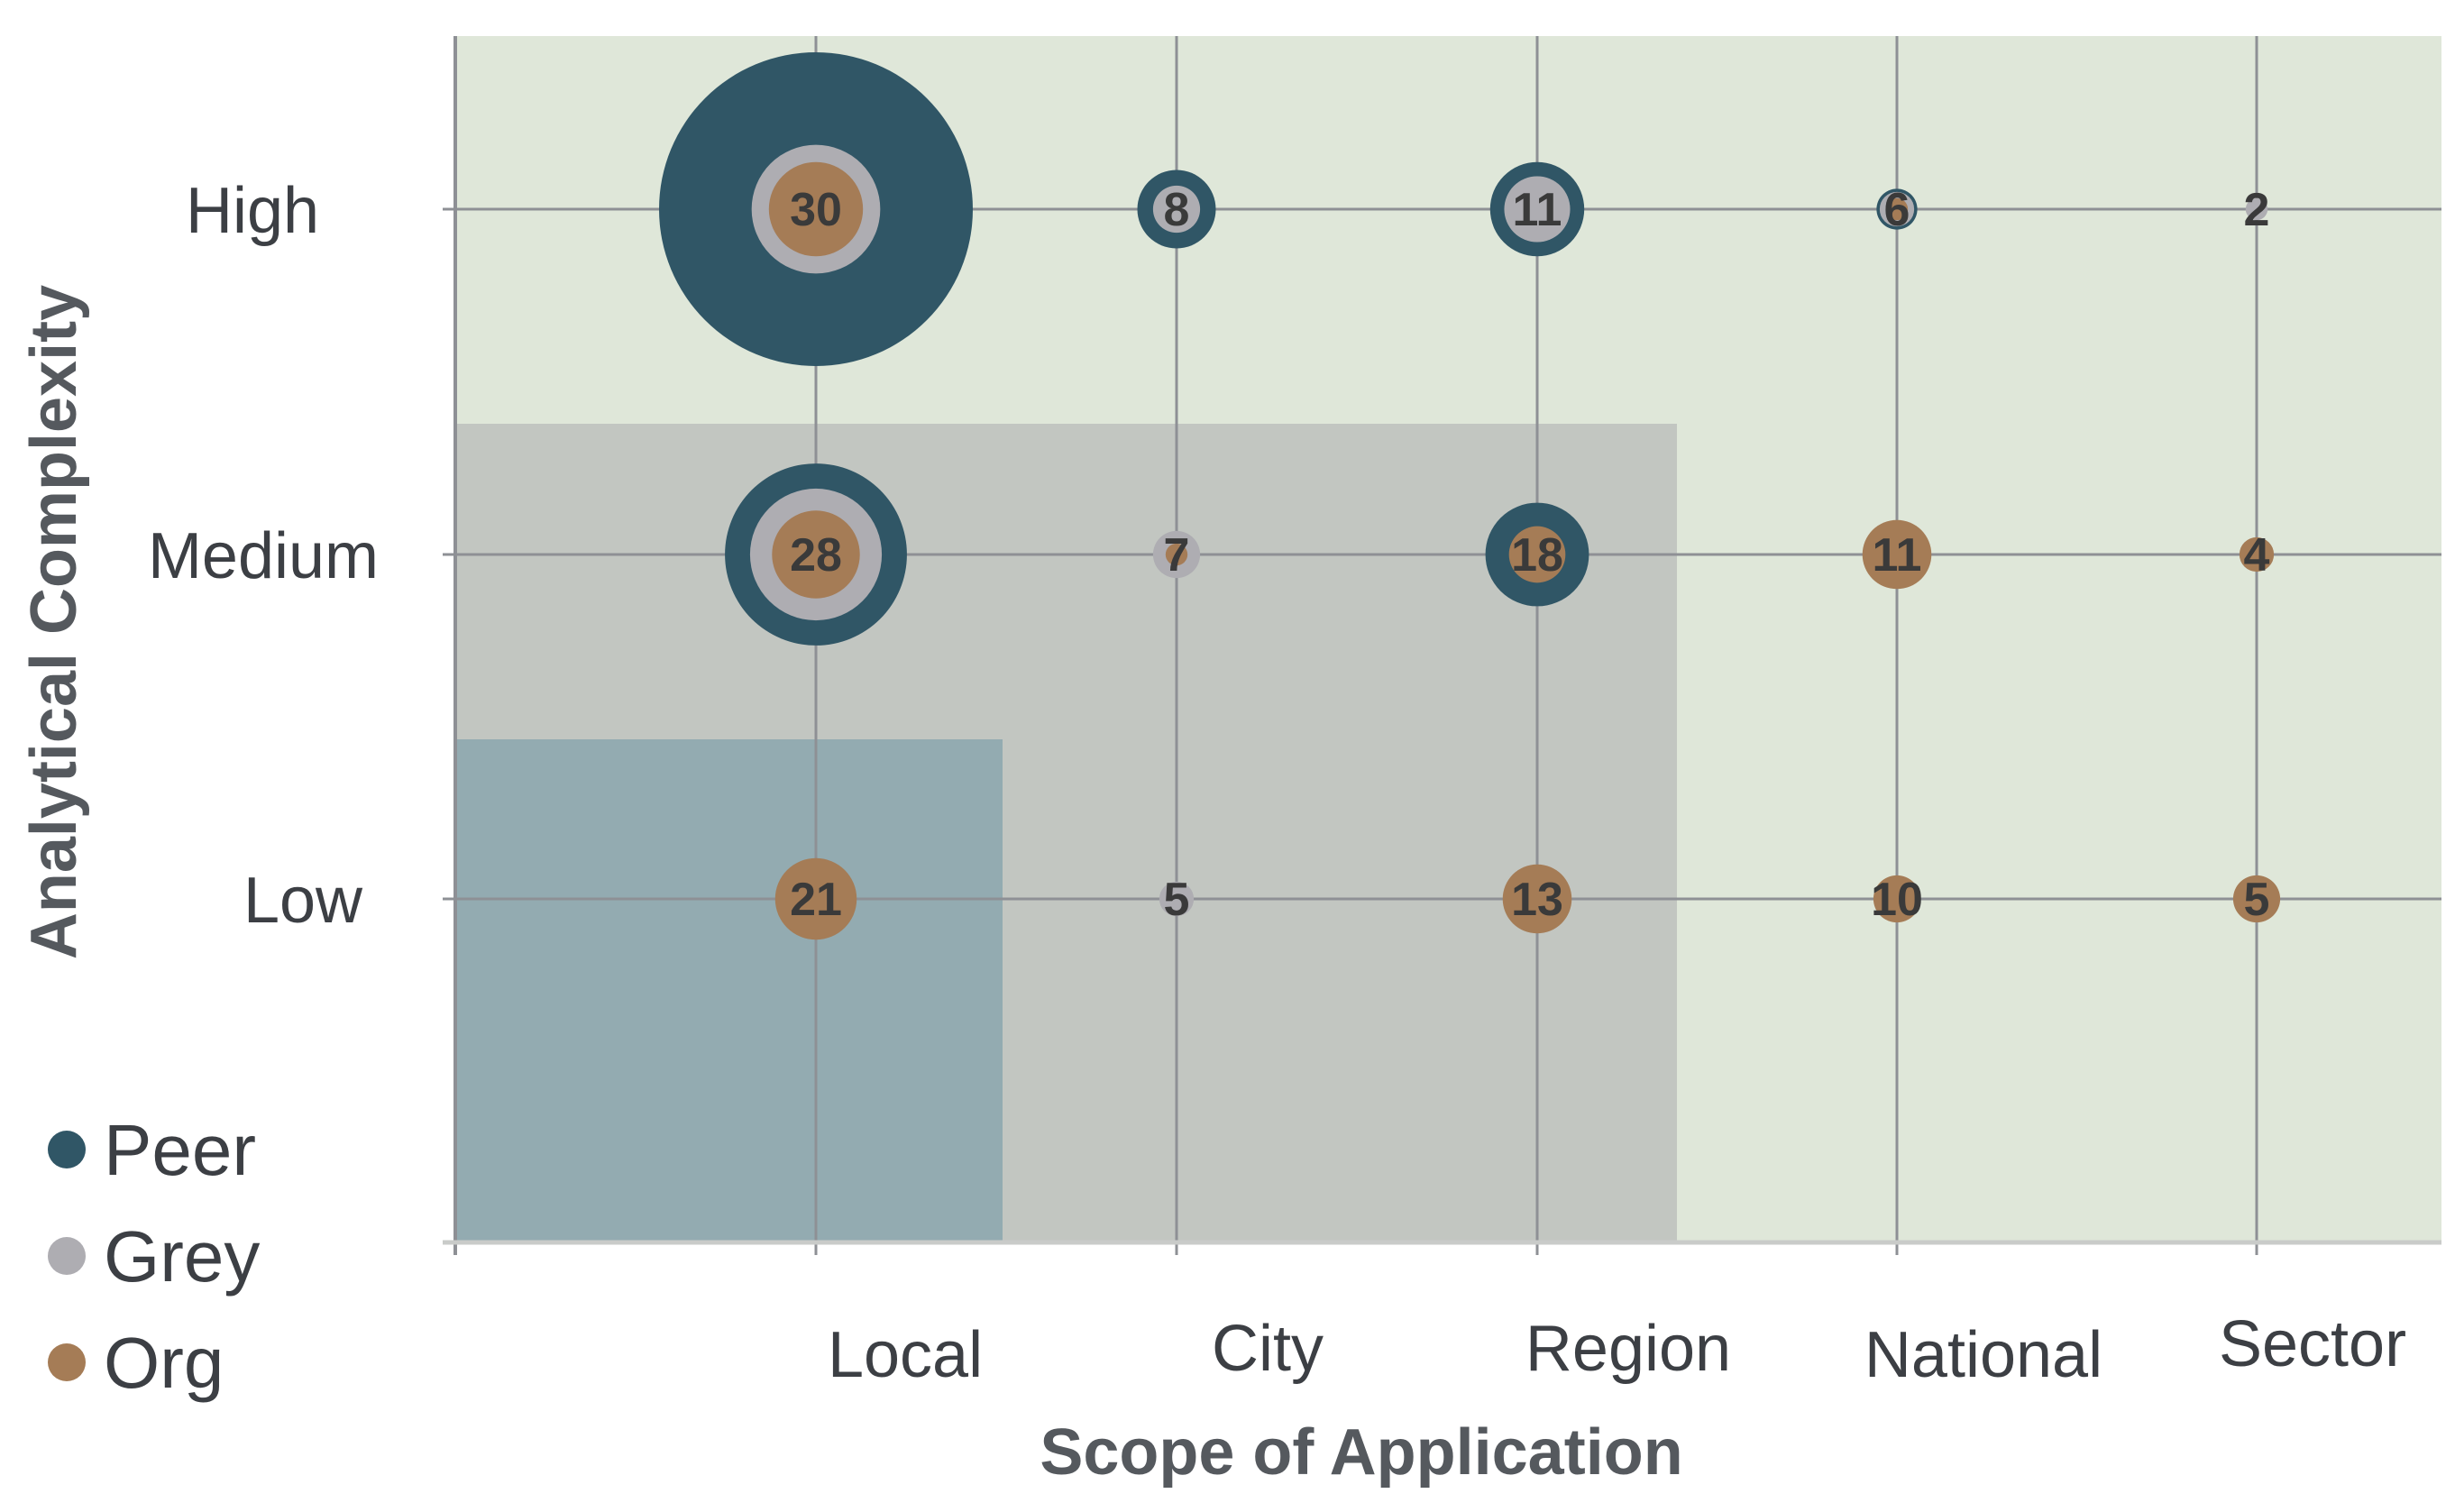 Image resolution: width=2455 pixels, height=1512 pixels. I want to click on bubble-city-medium: 7, so click(1176, 556).